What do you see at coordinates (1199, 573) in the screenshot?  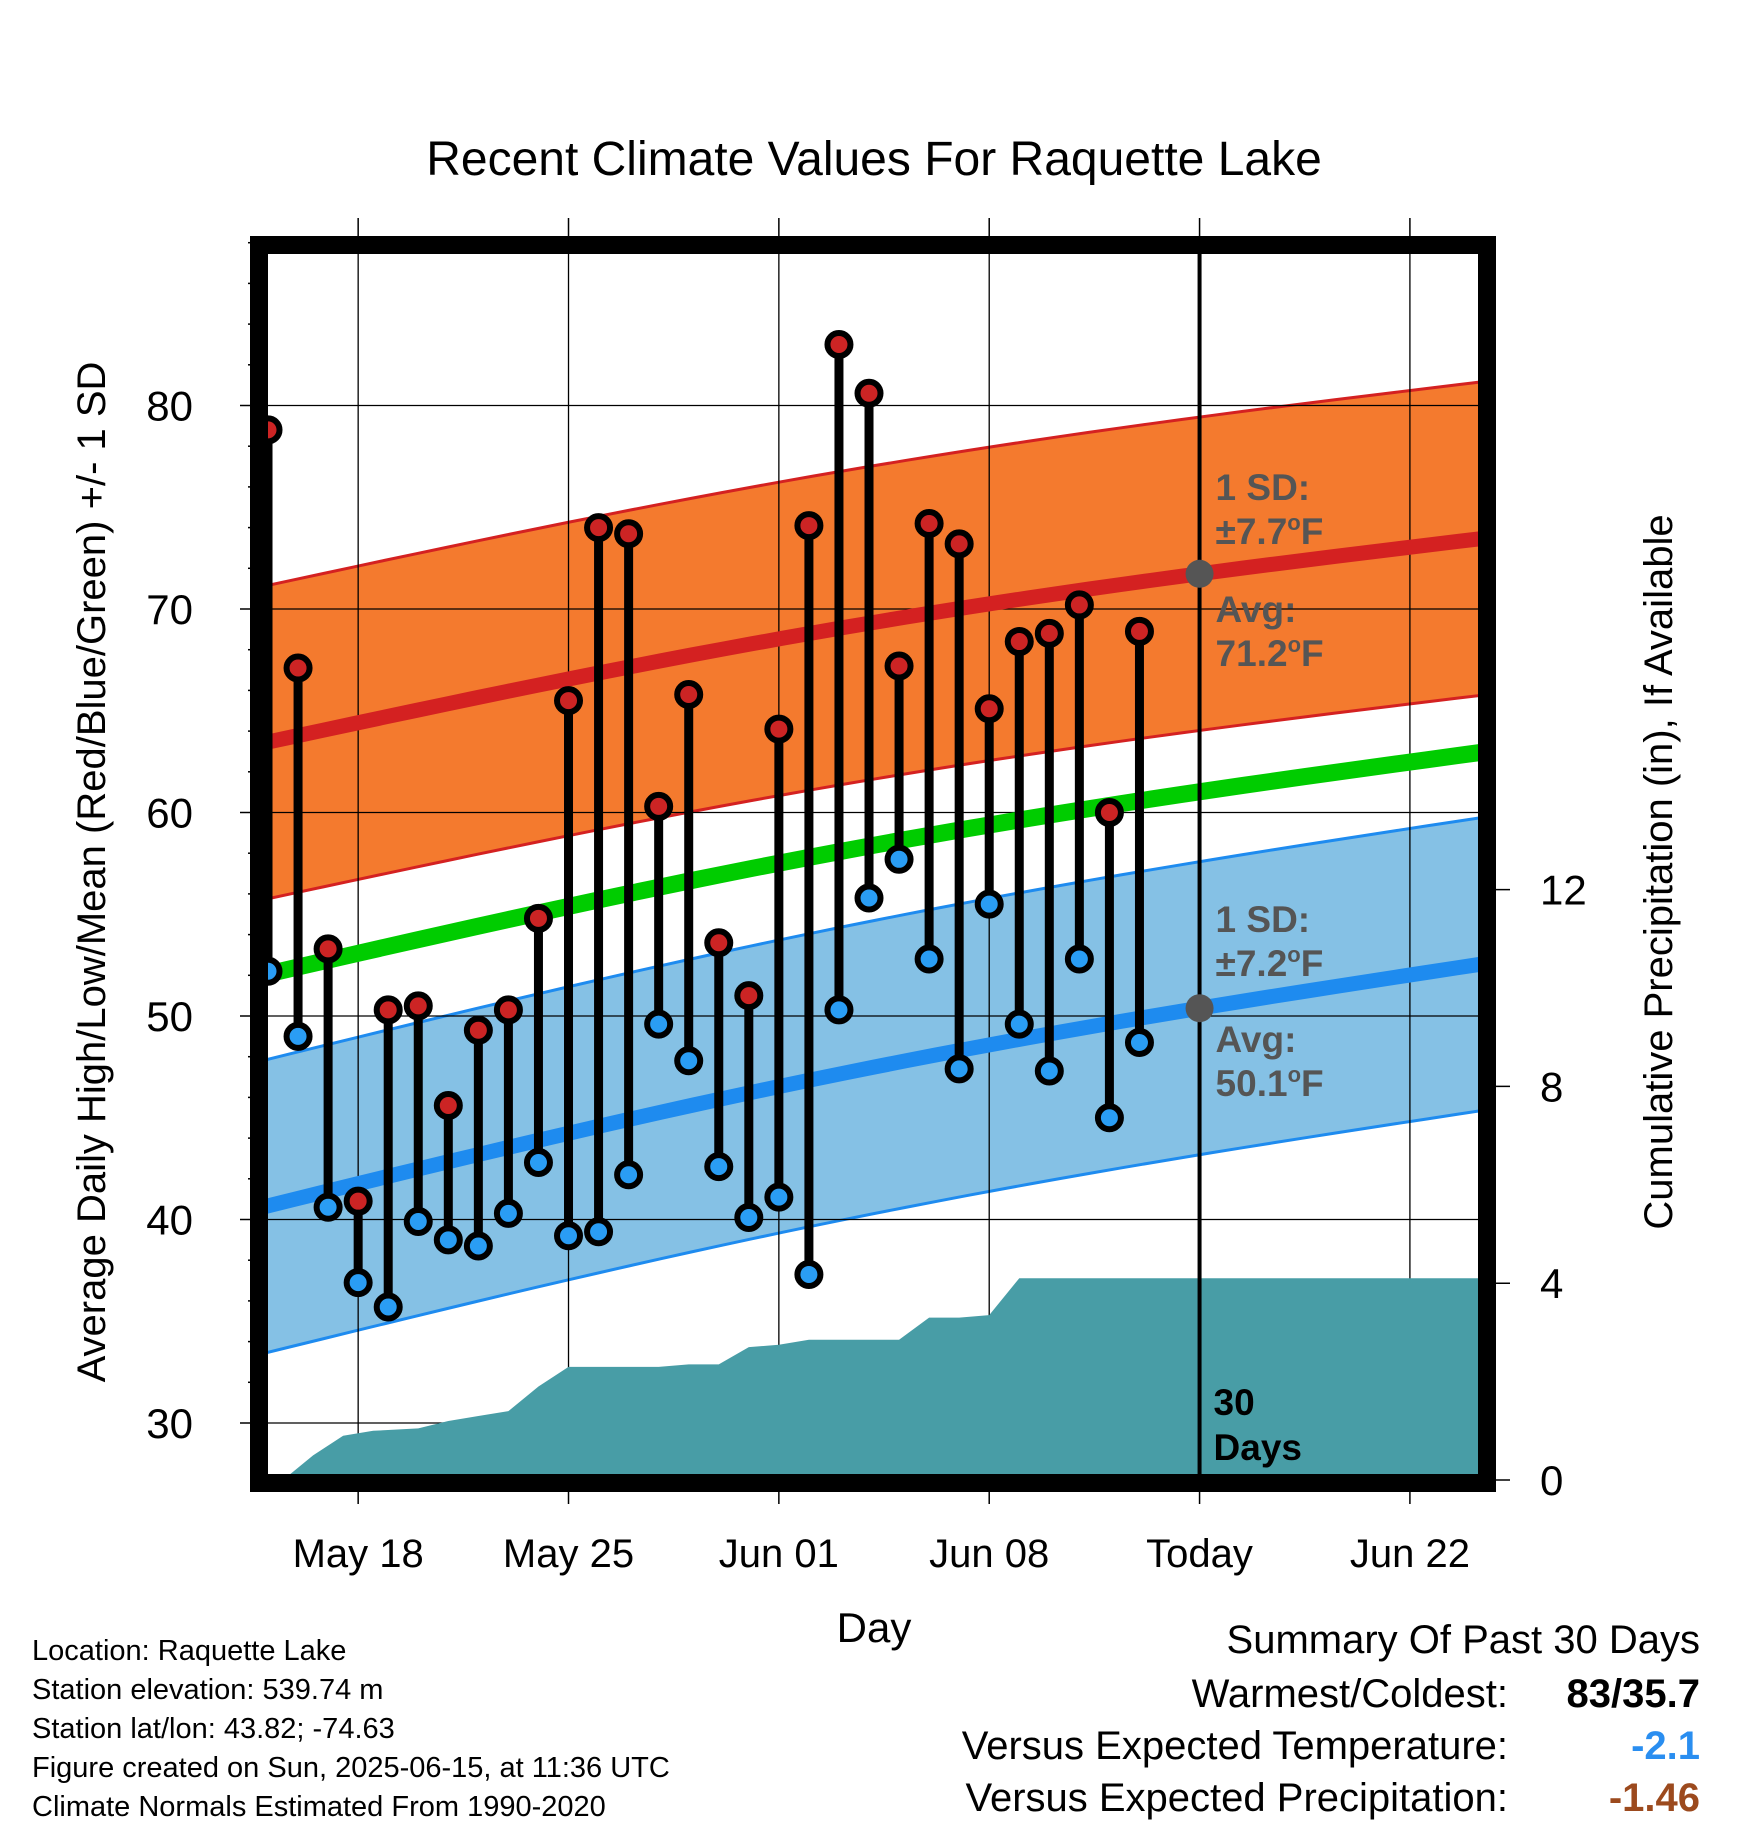 I see `today-high-marker` at bounding box center [1199, 573].